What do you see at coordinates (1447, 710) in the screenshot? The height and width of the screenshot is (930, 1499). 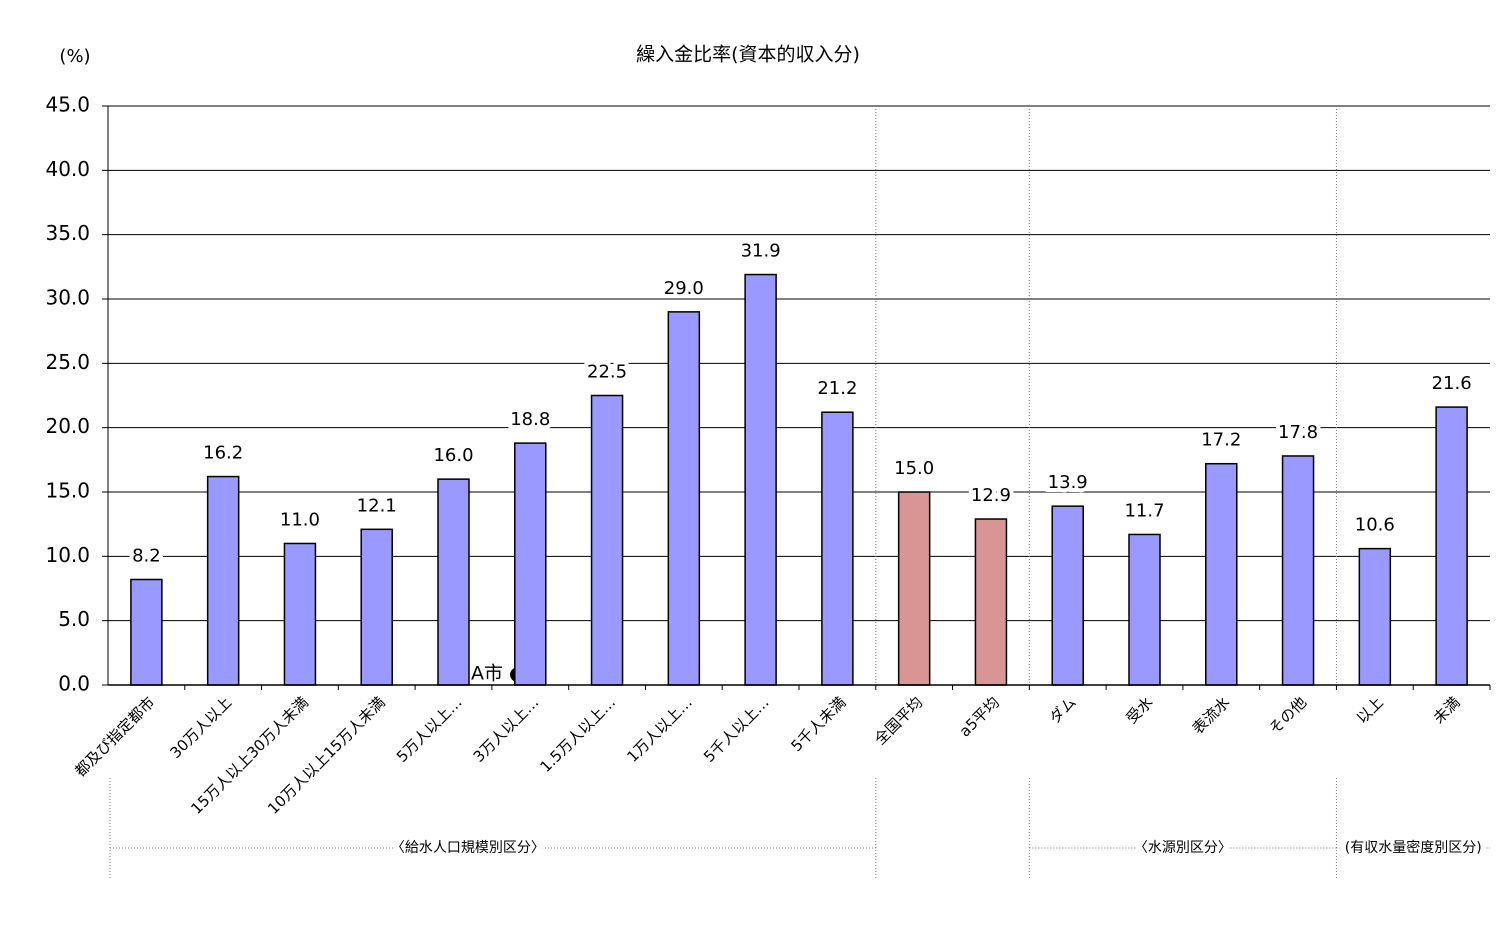 I see `x-tick-label: 未満` at bounding box center [1447, 710].